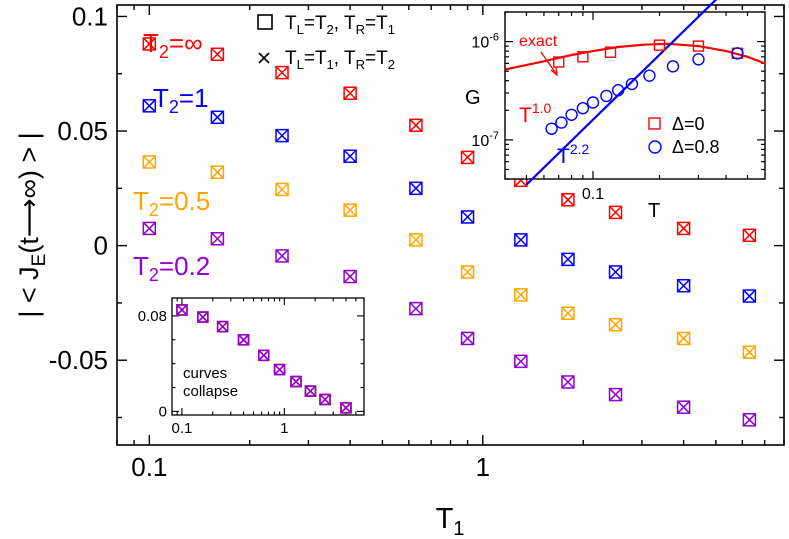 This screenshot has width=789, height=539. I want to click on collapse-point-c3-1-cross, so click(203, 317).